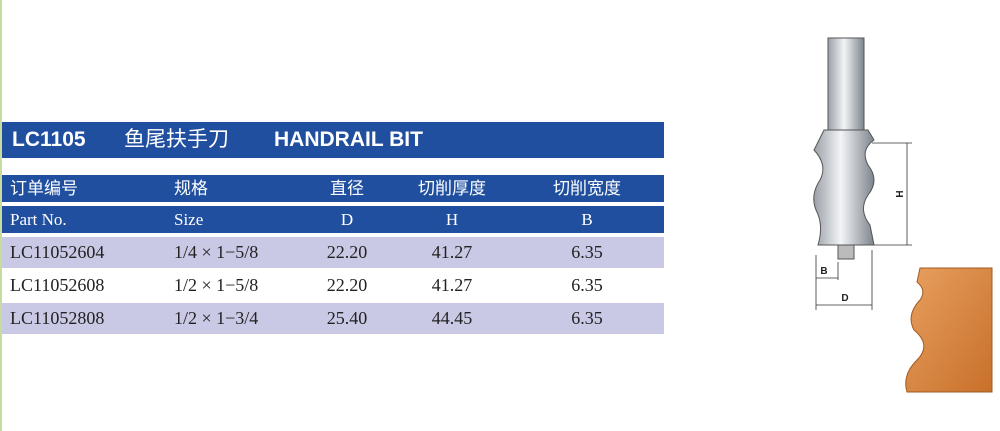  Describe the element at coordinates (452, 318) in the screenshot. I see `table-cell: 44.45` at that location.